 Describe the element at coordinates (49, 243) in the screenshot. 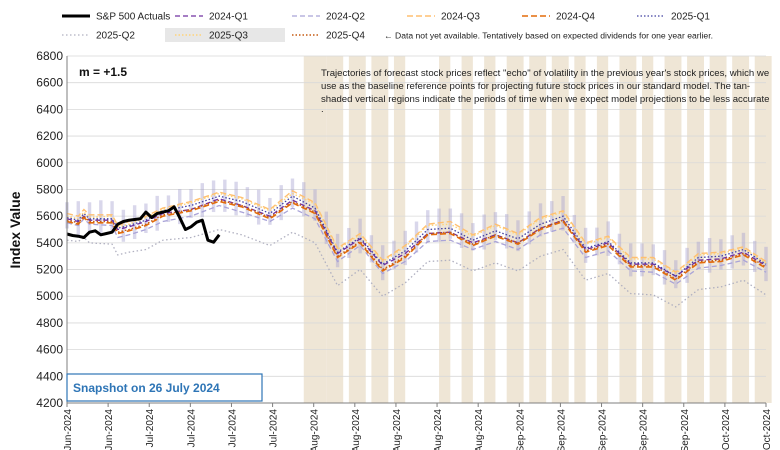

I see `y-tick-label: 5400` at that location.